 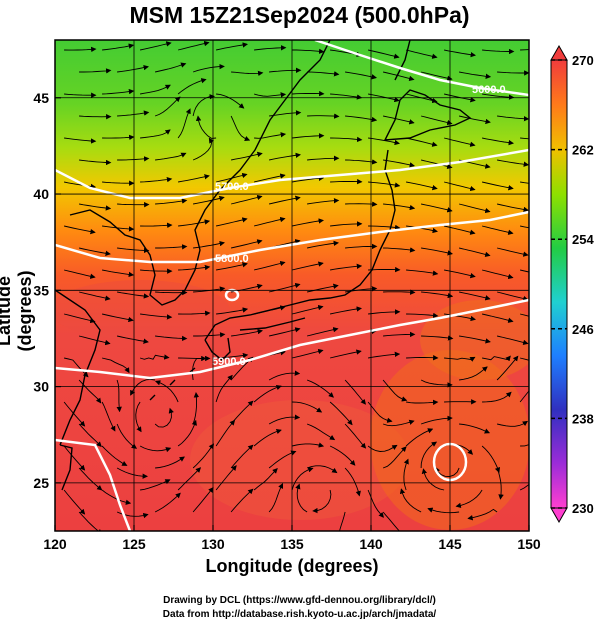 What do you see at coordinates (47, 290) in the screenshot?
I see `y-axis: 25 30 35 40 45` at bounding box center [47, 290].